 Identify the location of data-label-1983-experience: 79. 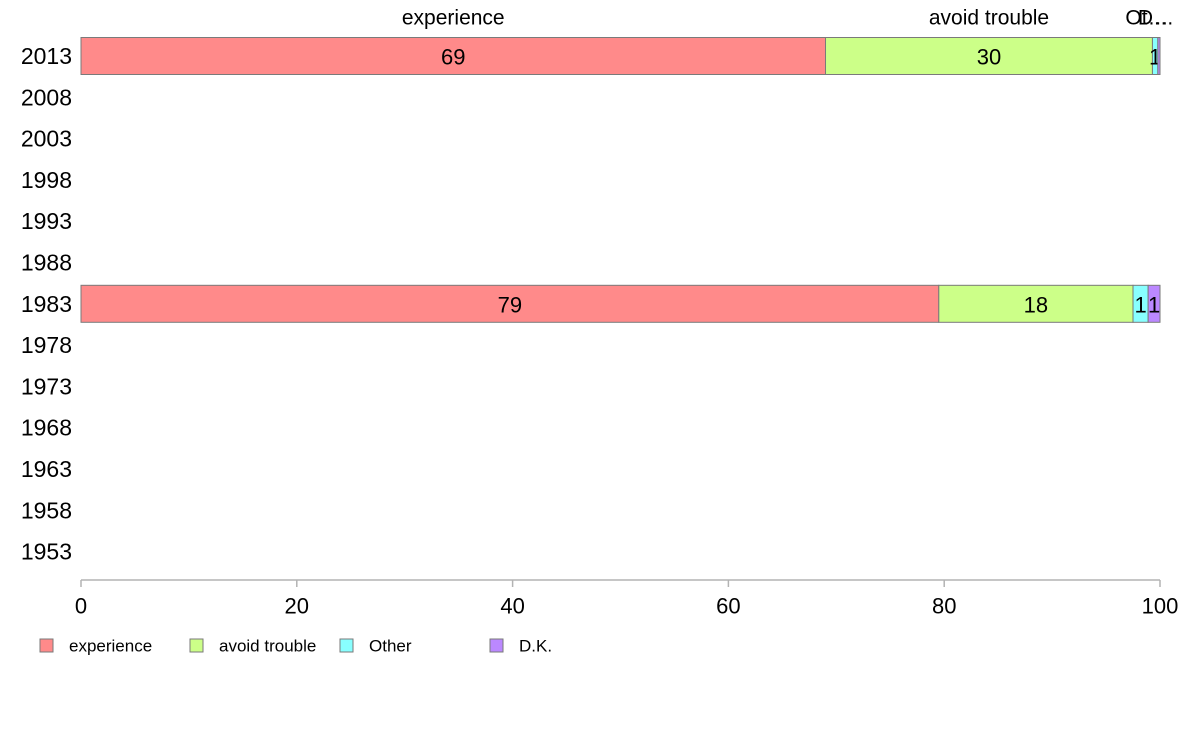
(510, 304).